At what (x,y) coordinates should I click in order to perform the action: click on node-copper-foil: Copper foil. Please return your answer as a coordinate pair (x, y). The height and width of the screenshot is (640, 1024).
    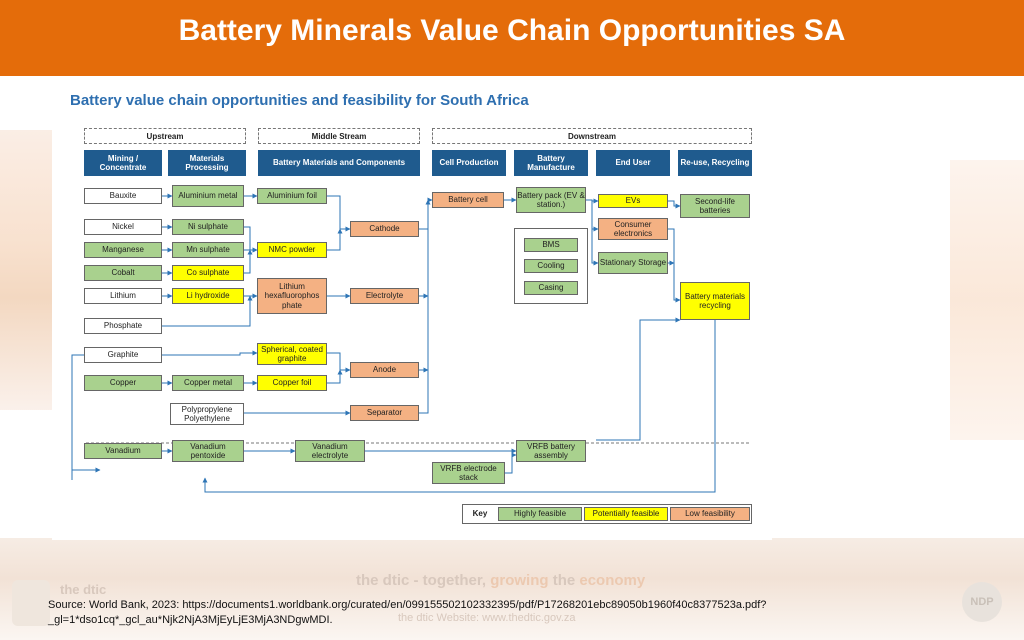
    Looking at the image, I should click on (292, 383).